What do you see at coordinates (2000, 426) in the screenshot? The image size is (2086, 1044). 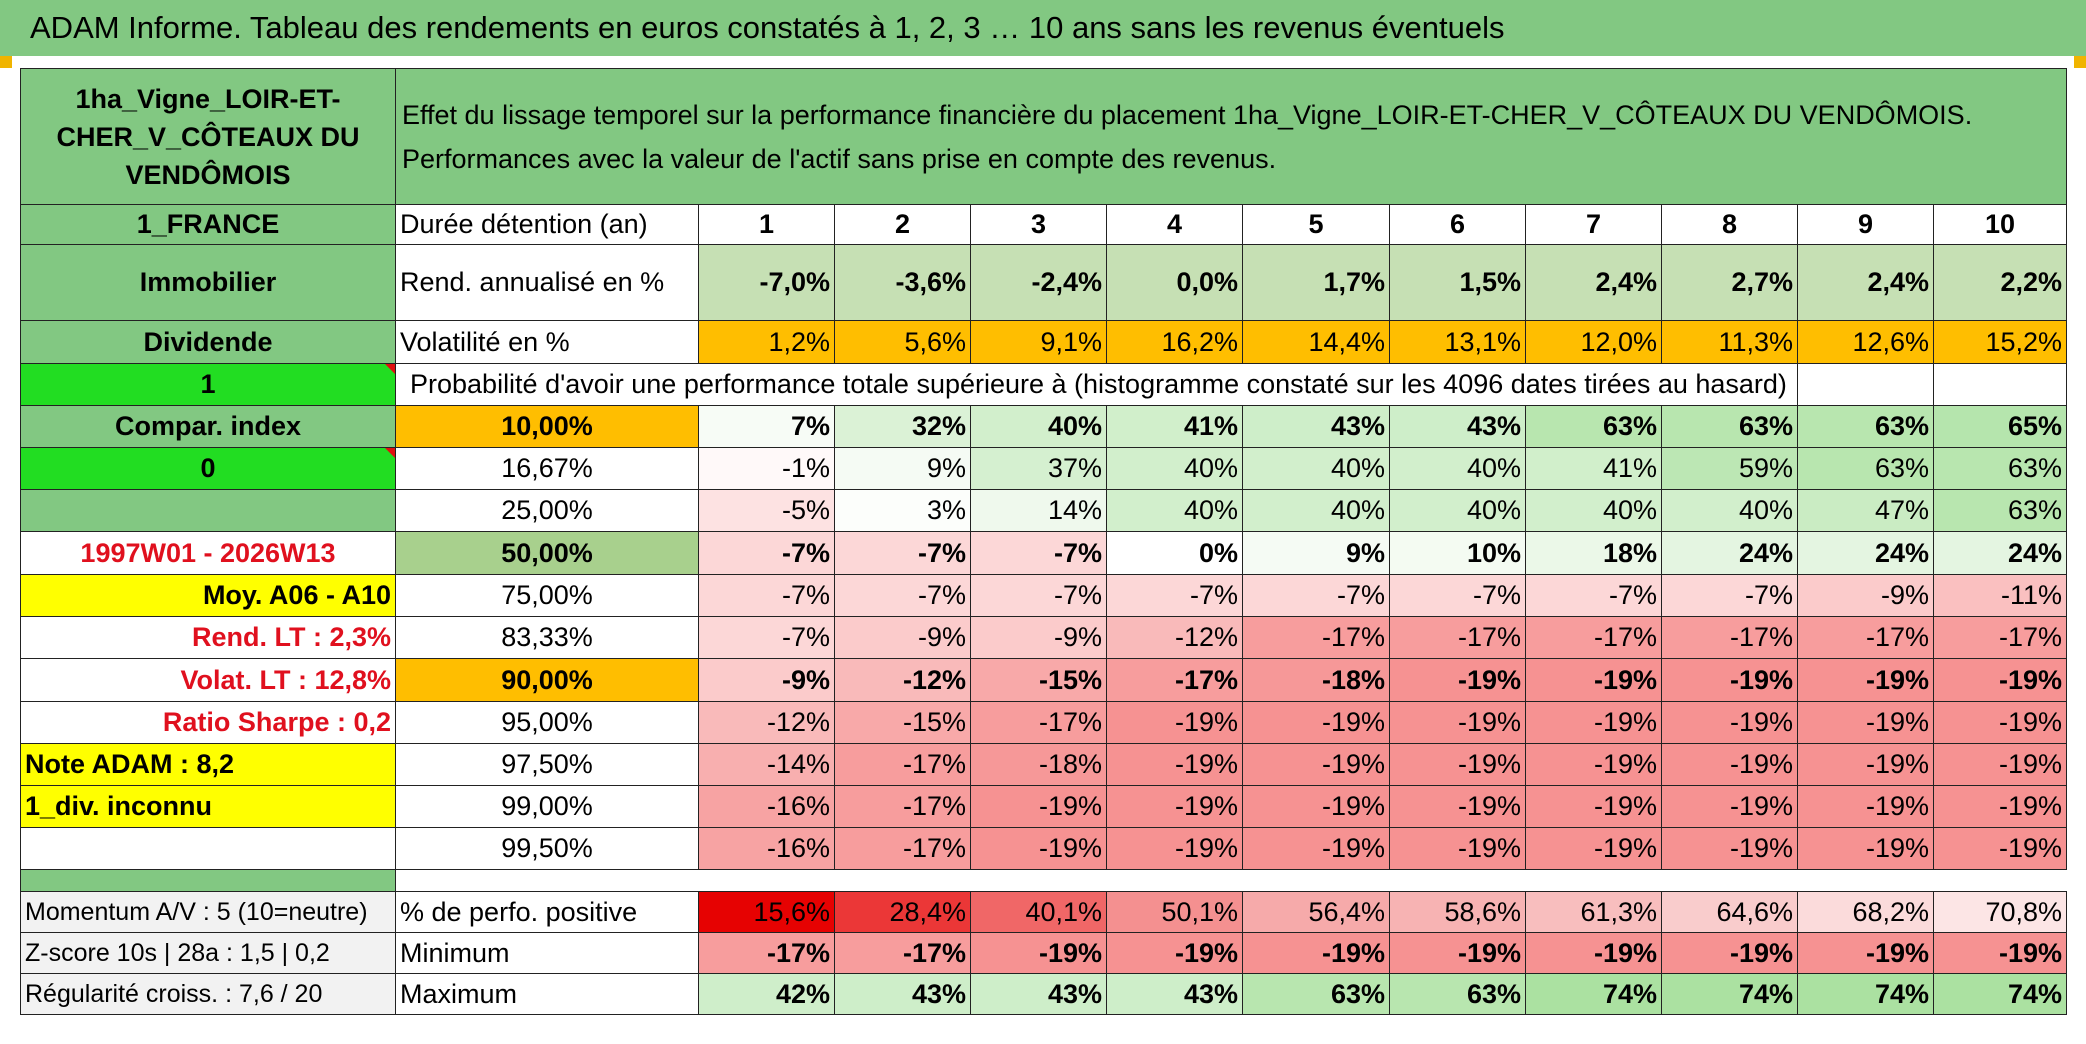 I see `prob-value: 65%` at bounding box center [2000, 426].